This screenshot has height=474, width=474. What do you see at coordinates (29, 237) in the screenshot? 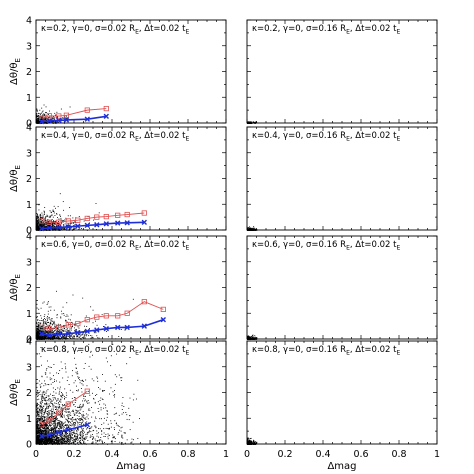
I see `y-tick-label: 4` at bounding box center [29, 237].